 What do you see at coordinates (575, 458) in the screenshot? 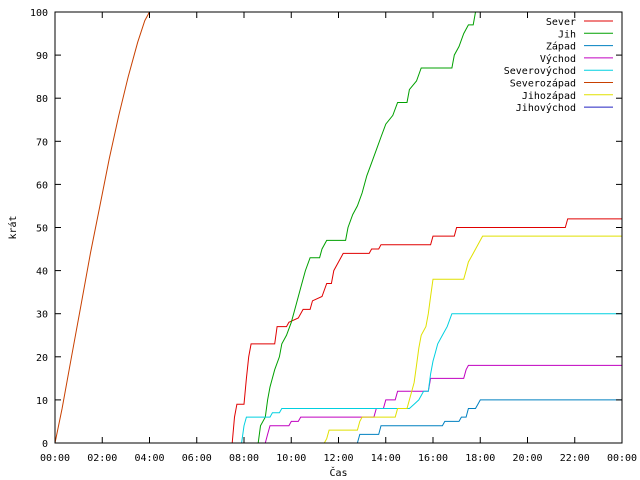
I see `x-tick-label: 22:00` at bounding box center [575, 458].